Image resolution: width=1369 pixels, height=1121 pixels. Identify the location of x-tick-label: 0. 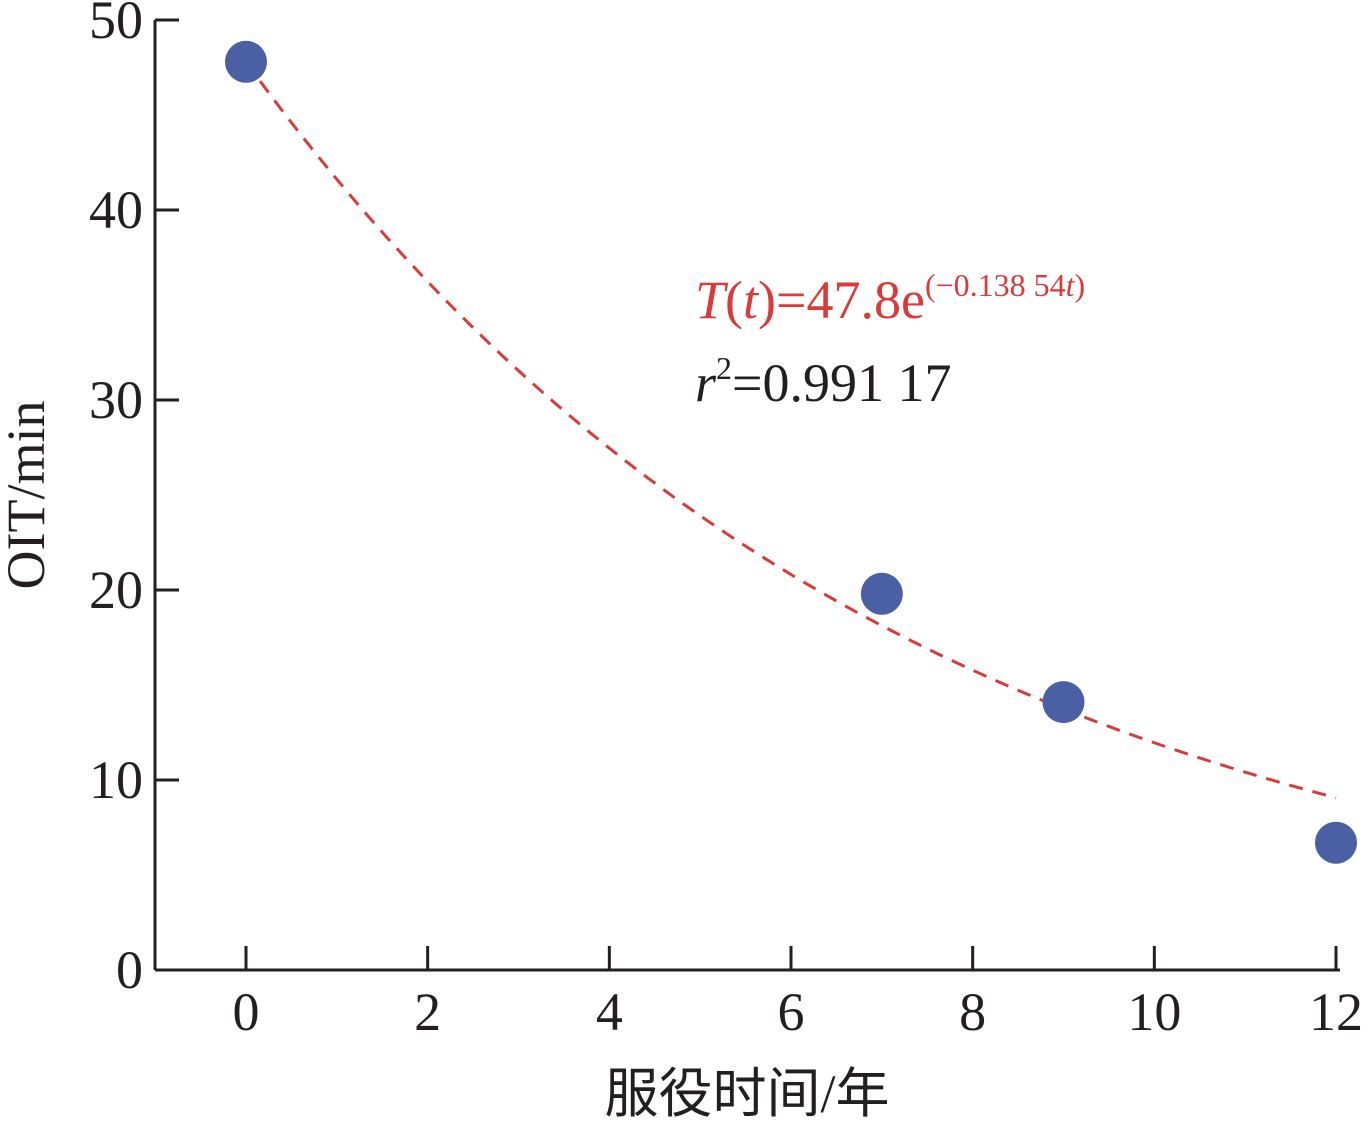
(246, 1012).